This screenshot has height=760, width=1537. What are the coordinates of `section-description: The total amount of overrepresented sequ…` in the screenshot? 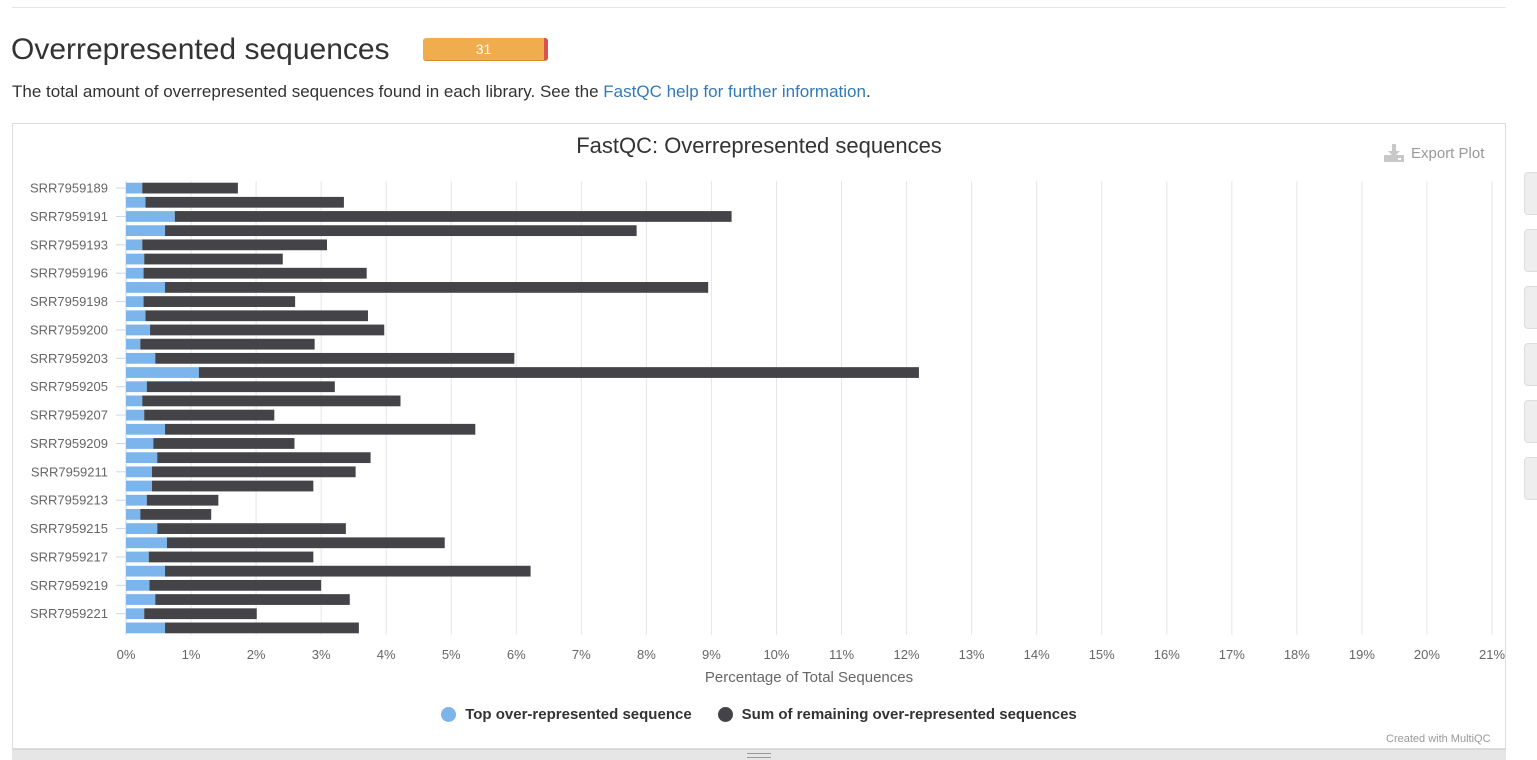 It's located at (441, 92).